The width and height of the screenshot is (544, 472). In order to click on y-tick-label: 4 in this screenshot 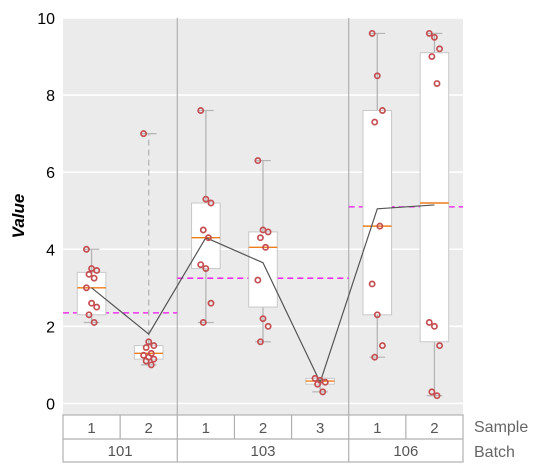, I will do `click(50, 250)`.